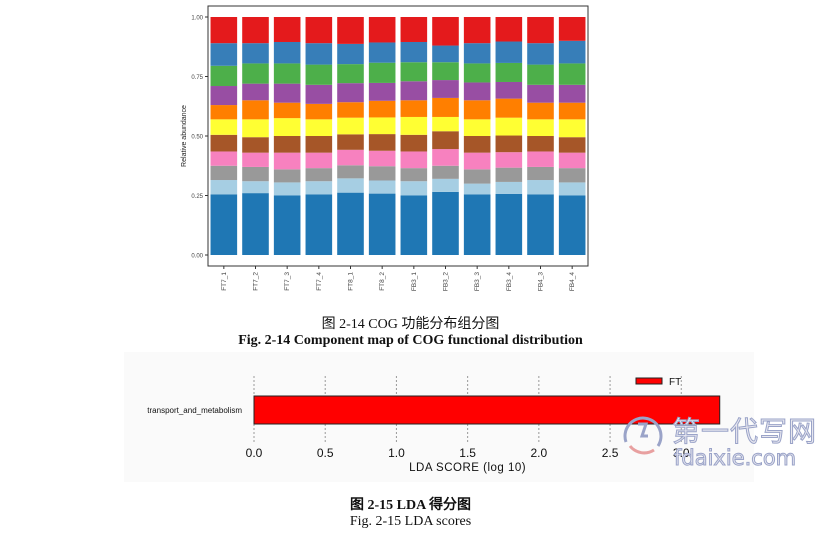  I want to click on x-tick-label: FT7_4, so click(319, 281).